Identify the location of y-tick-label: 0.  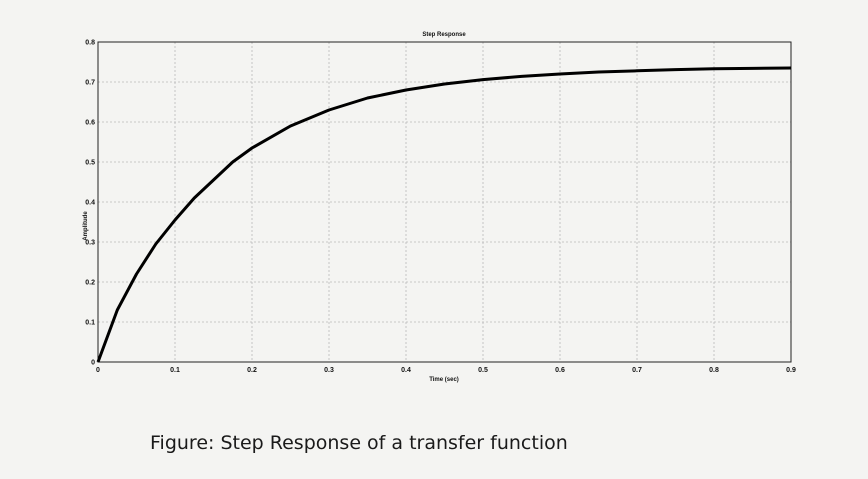
(93, 363).